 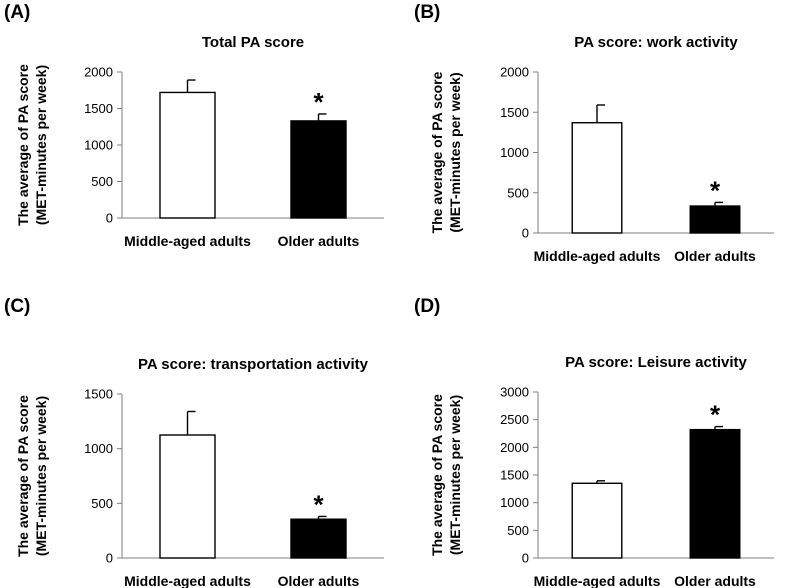 What do you see at coordinates (514, 419) in the screenshot?
I see `y-tick-label: 2500` at bounding box center [514, 419].